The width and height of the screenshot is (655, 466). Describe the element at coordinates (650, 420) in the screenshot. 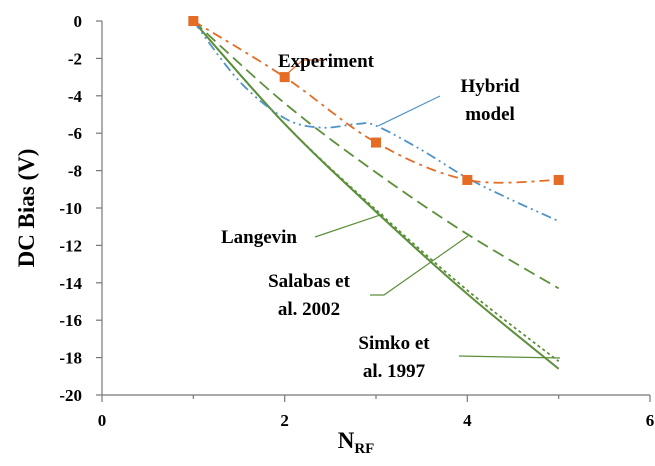

I see `x-tick-label: 6` at that location.